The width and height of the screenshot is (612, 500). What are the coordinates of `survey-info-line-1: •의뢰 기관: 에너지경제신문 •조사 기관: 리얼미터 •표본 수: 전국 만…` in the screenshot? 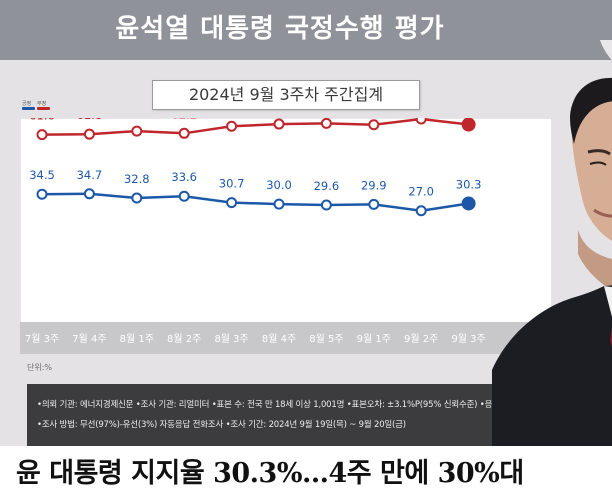 It's located at (285, 405).